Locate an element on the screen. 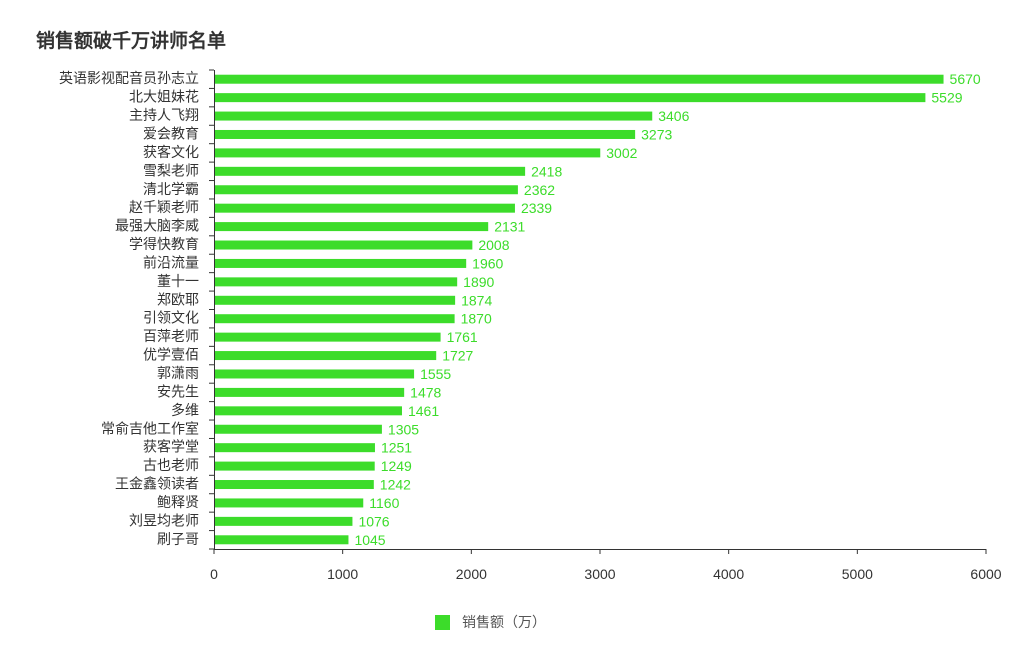 This screenshot has width=1021, height=665. category-label: 董十一 is located at coordinates (178, 282).